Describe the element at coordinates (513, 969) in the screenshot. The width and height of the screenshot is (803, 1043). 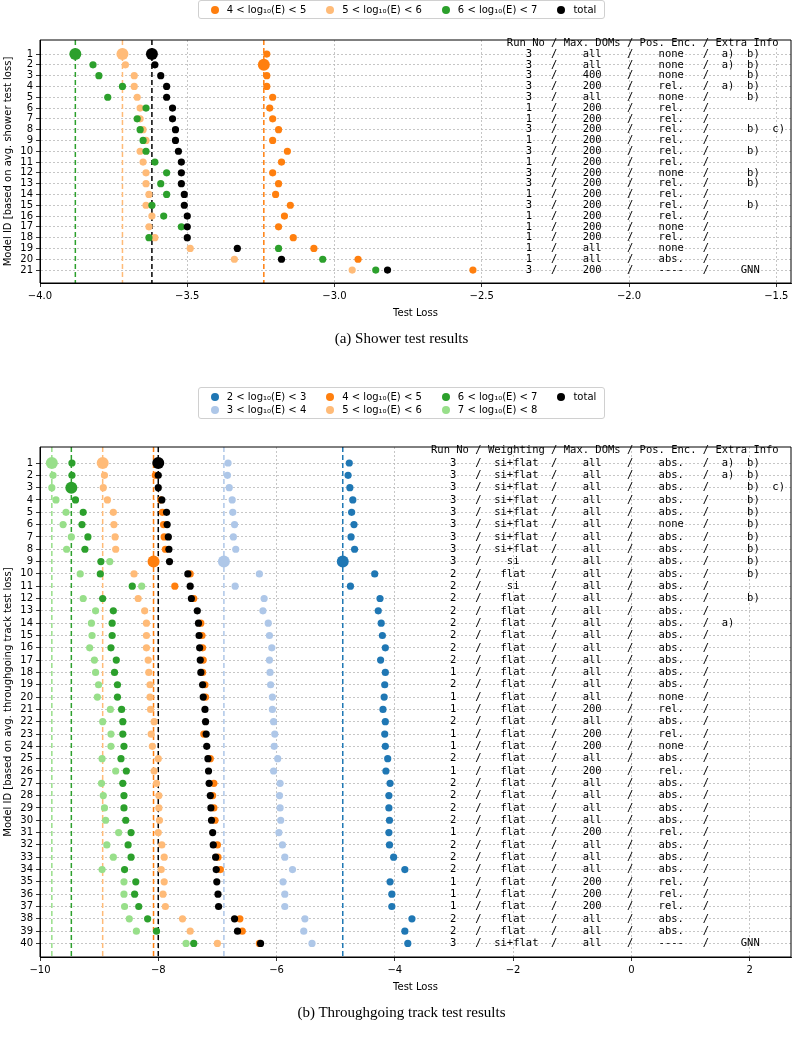
I see `x-tick-label: −2` at that location.